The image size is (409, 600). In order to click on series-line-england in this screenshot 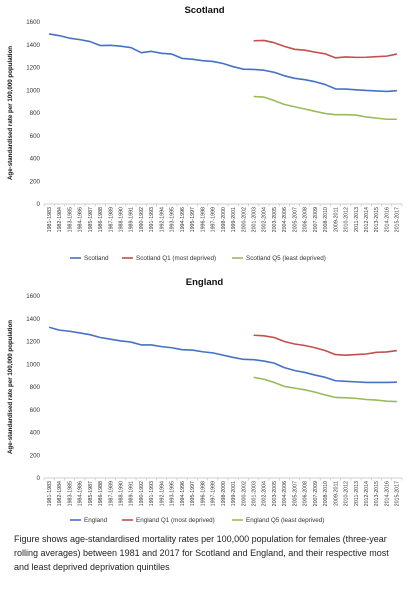, I will do `click(222, 355)`.